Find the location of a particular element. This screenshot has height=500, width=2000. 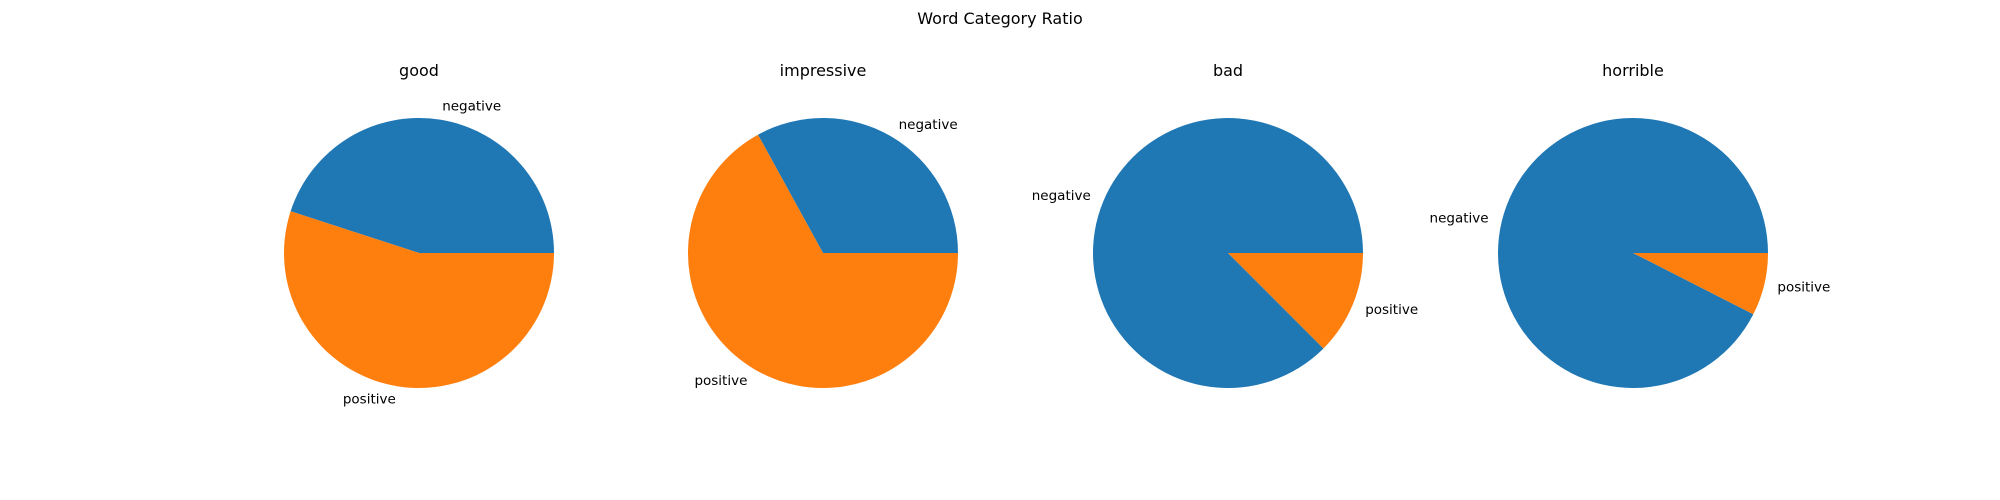

pie-chart-1: impressive negative positive is located at coordinates (822, 225).